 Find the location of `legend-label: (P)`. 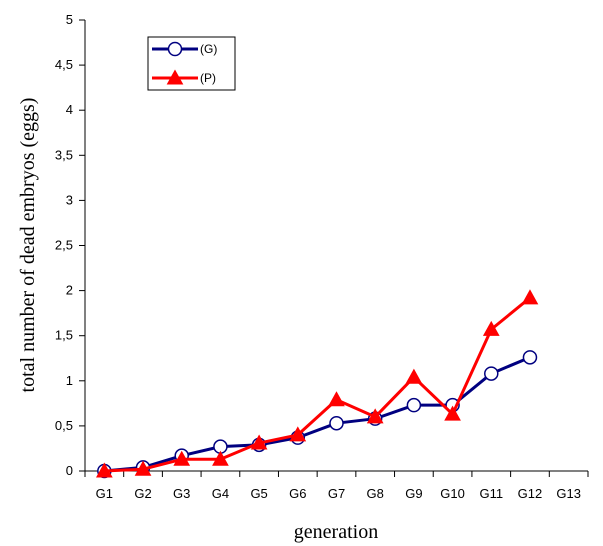

legend-label: (P) is located at coordinates (208, 78).